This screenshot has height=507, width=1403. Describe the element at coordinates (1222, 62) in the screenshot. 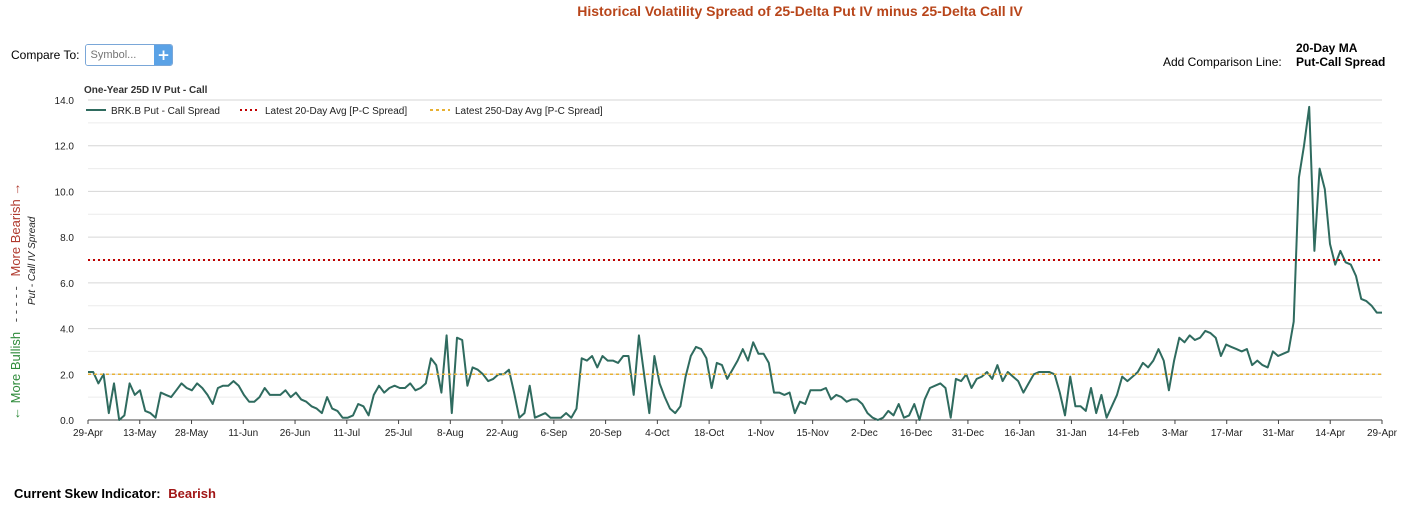

I see `add-comparison-line-label: Add Comparison Line:` at that location.